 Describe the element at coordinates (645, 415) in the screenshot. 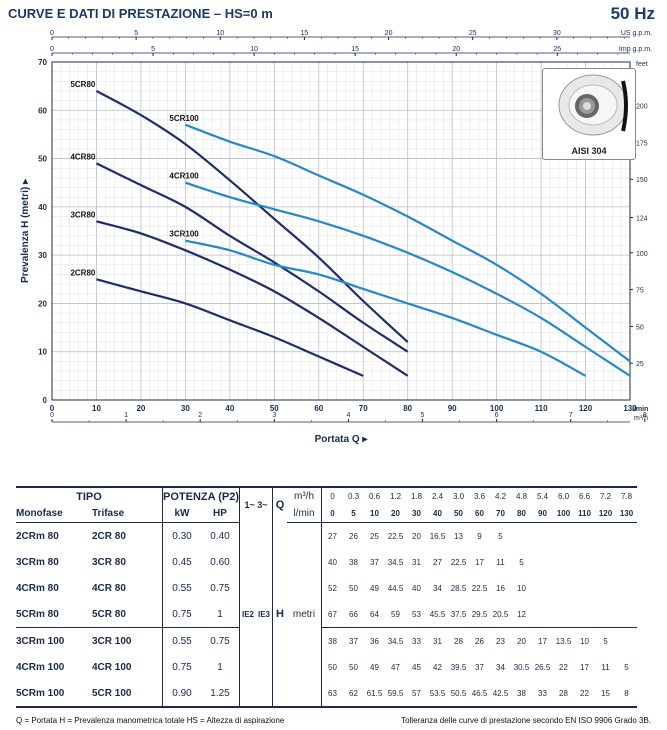

I see `m3h-tick-label: 8` at that location.